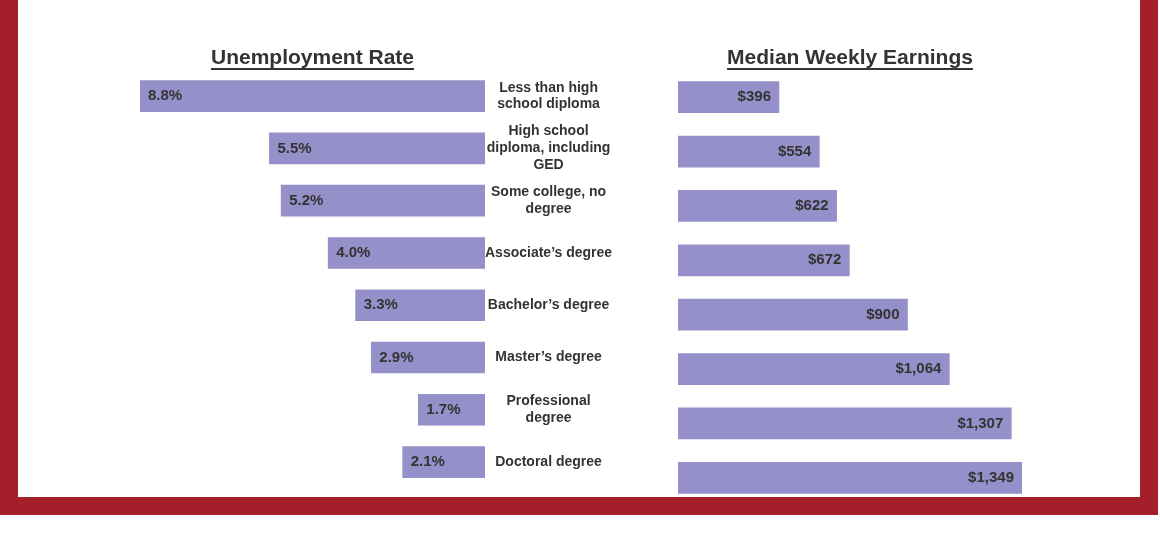  I want to click on data-label: $900, so click(883, 313).